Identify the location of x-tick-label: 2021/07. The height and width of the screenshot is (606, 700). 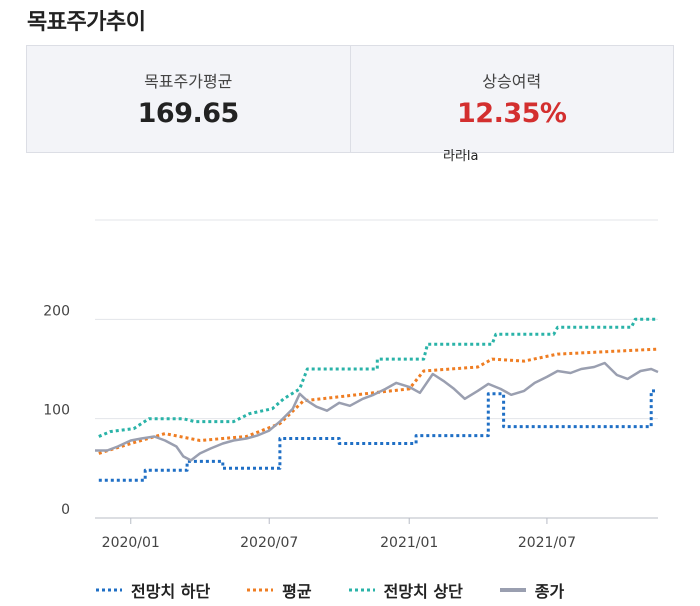
(547, 543).